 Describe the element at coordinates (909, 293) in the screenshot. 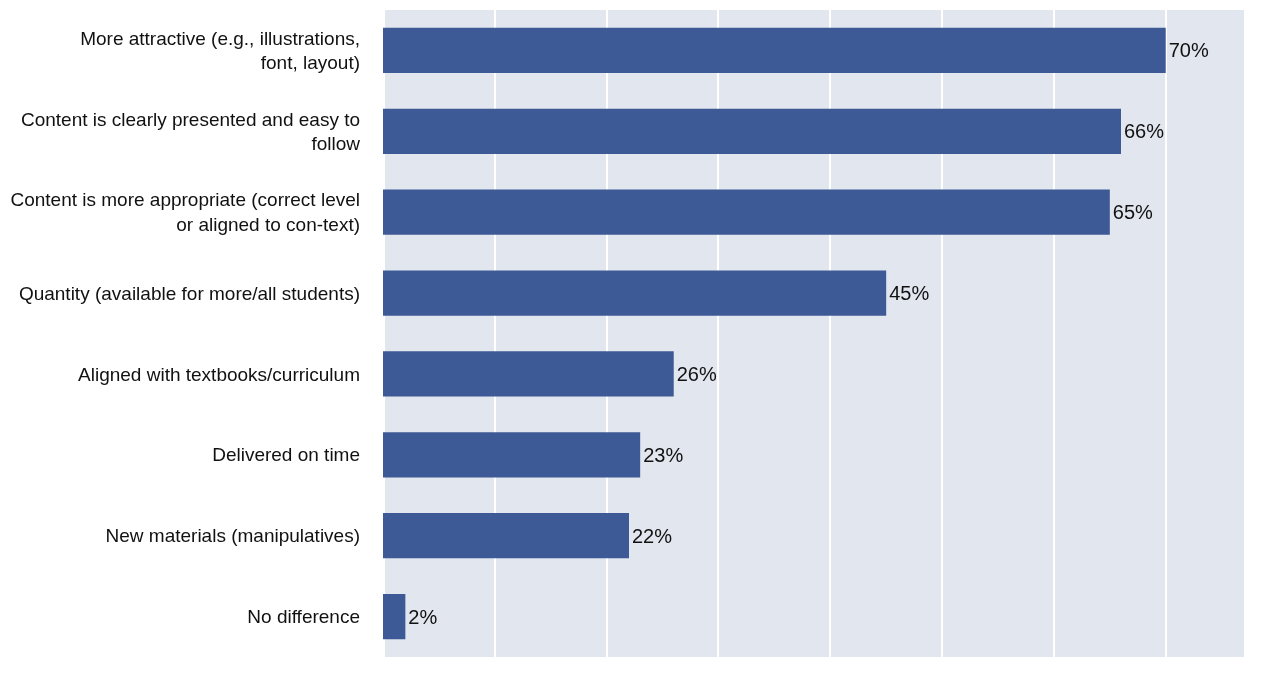

I see `data-label: 45%` at that location.